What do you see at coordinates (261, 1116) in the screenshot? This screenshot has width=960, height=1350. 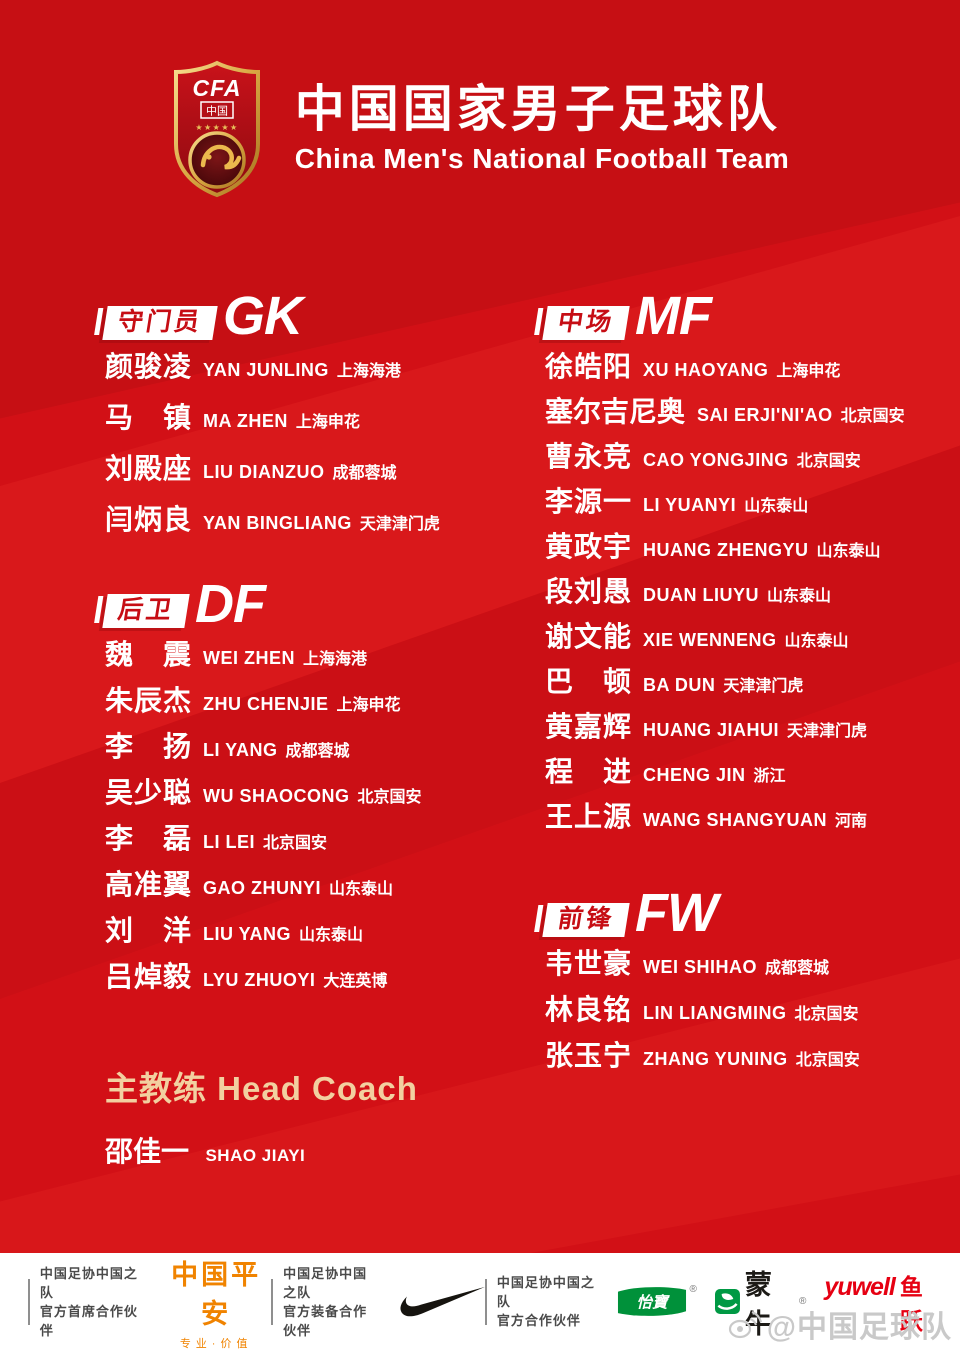 I see `head-coach-block: 主教练 Head Coach 邵佳一 SHAO JIAYI` at bounding box center [261, 1116].